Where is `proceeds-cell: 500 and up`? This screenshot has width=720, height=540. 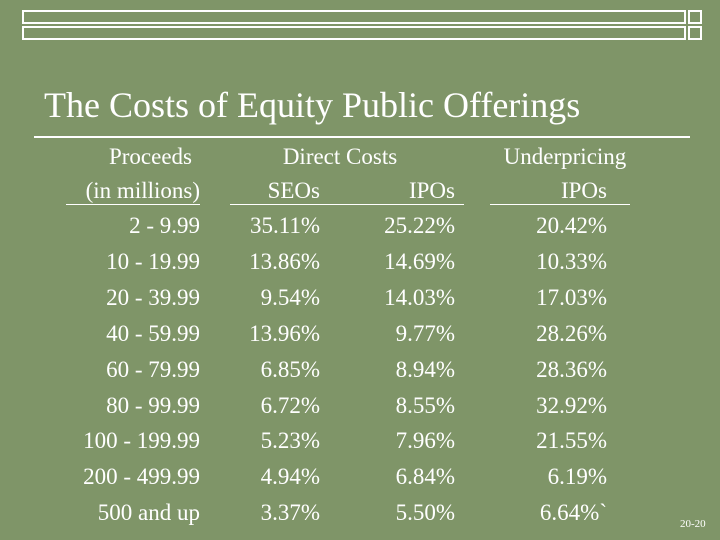 proceeds-cell: 500 and up is located at coordinates (148, 513).